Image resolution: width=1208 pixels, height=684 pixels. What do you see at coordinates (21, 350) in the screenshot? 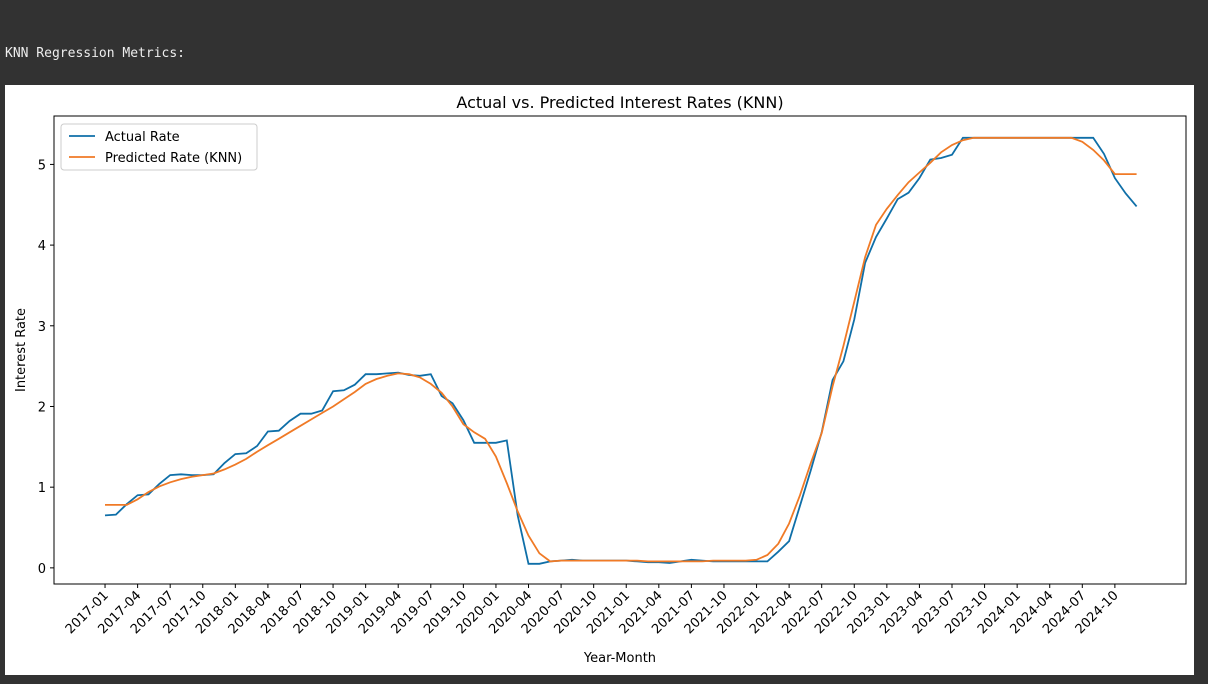
I see `y-axis-label: Interest Rate` at bounding box center [21, 350].